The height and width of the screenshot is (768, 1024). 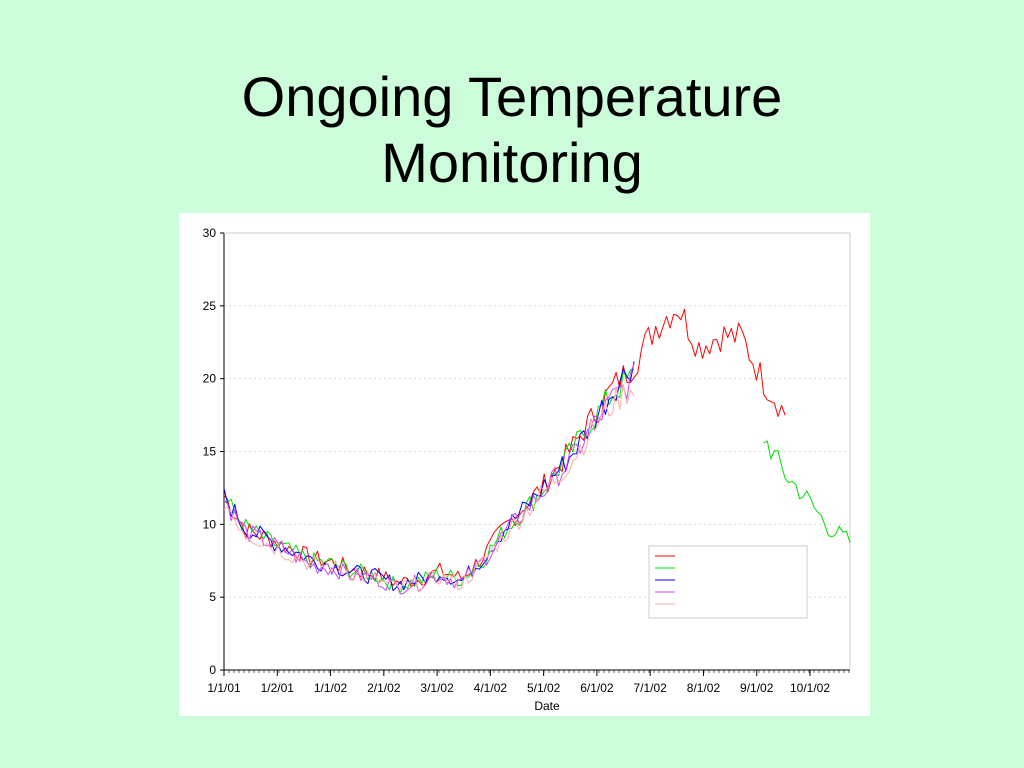 I want to click on x-tick-label: 8/1/02, so click(x=704, y=688).